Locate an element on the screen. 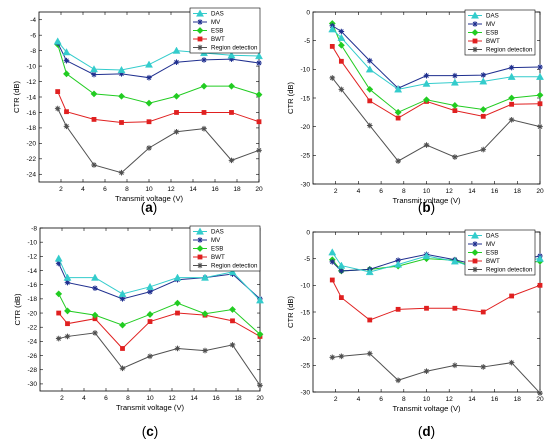 The width and height of the screenshot is (550, 443). y-tick-label: -18 is located at coordinates (32, 299).